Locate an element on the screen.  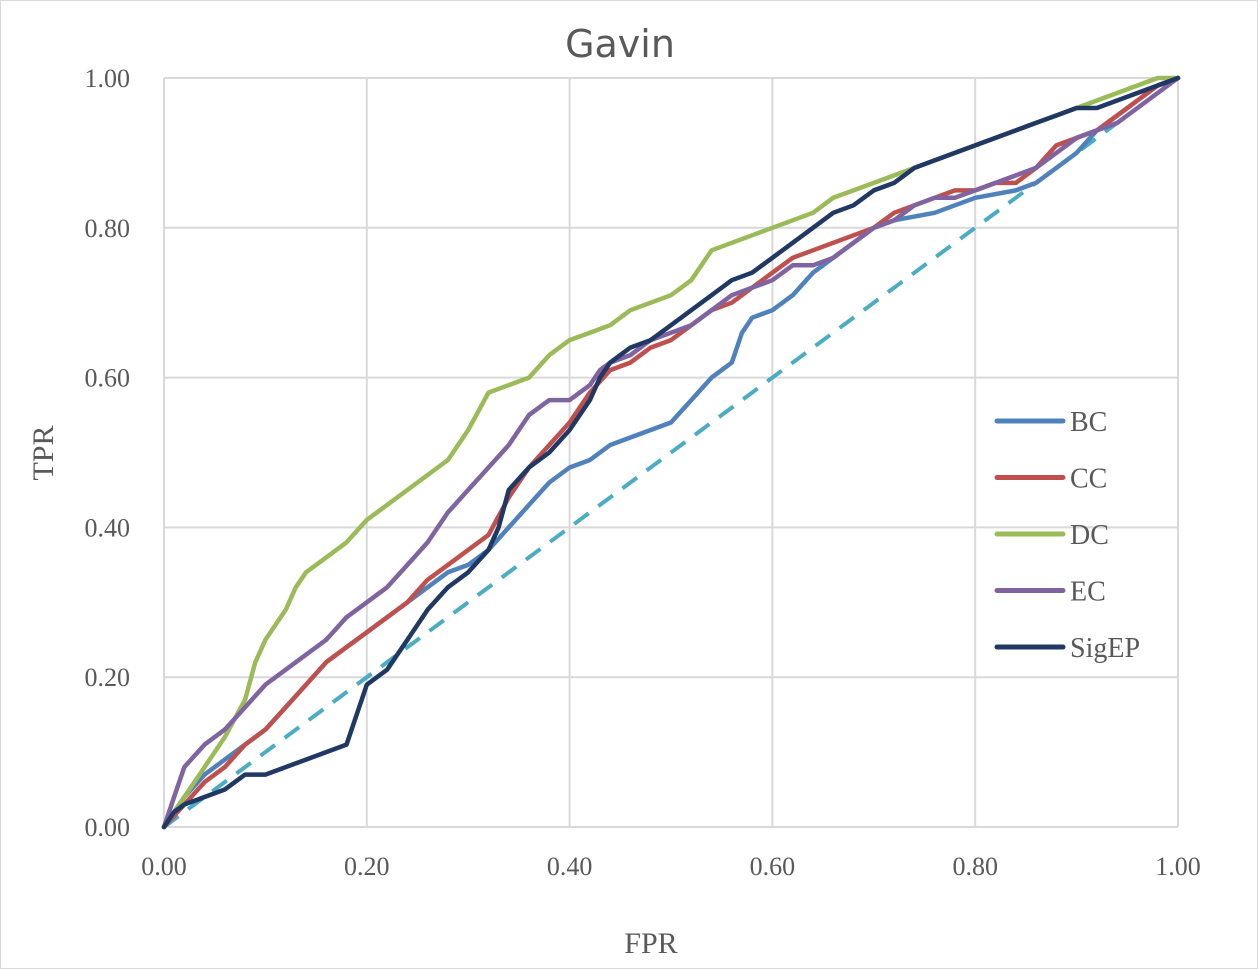
y-tick-label: 0.20 is located at coordinates (108, 677).